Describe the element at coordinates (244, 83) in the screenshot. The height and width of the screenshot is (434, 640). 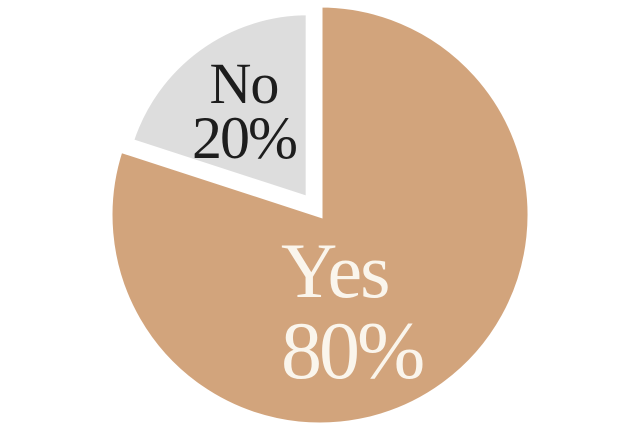
I see `no-slice-label: No` at that location.